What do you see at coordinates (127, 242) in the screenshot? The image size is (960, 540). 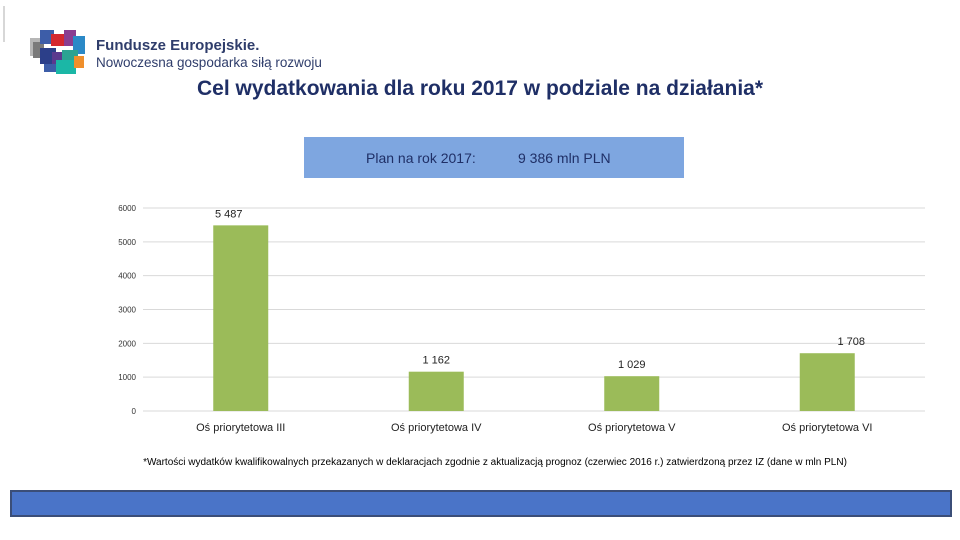 I see `y-tick-label: 5000` at bounding box center [127, 242].